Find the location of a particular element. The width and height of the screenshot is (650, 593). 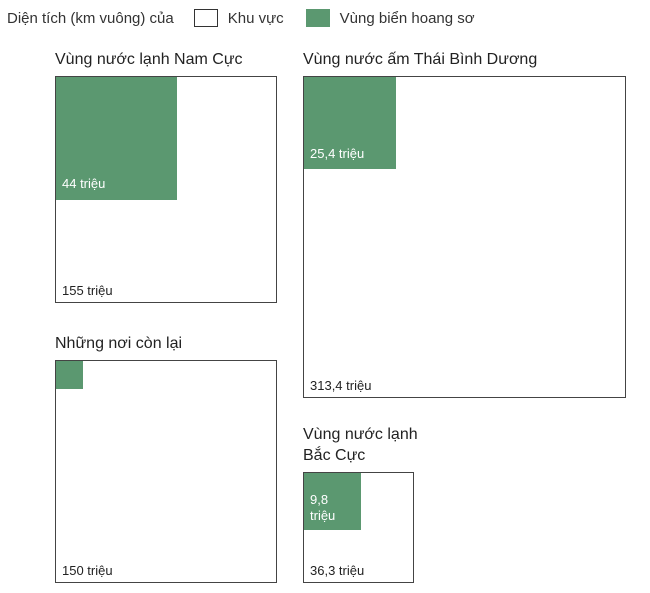

region-box-rest: 150 triệu is located at coordinates (166, 471).